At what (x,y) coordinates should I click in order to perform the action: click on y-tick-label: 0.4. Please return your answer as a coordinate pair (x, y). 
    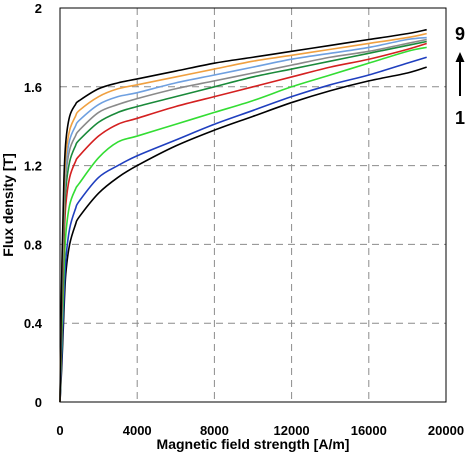
    Looking at the image, I should click on (33, 323).